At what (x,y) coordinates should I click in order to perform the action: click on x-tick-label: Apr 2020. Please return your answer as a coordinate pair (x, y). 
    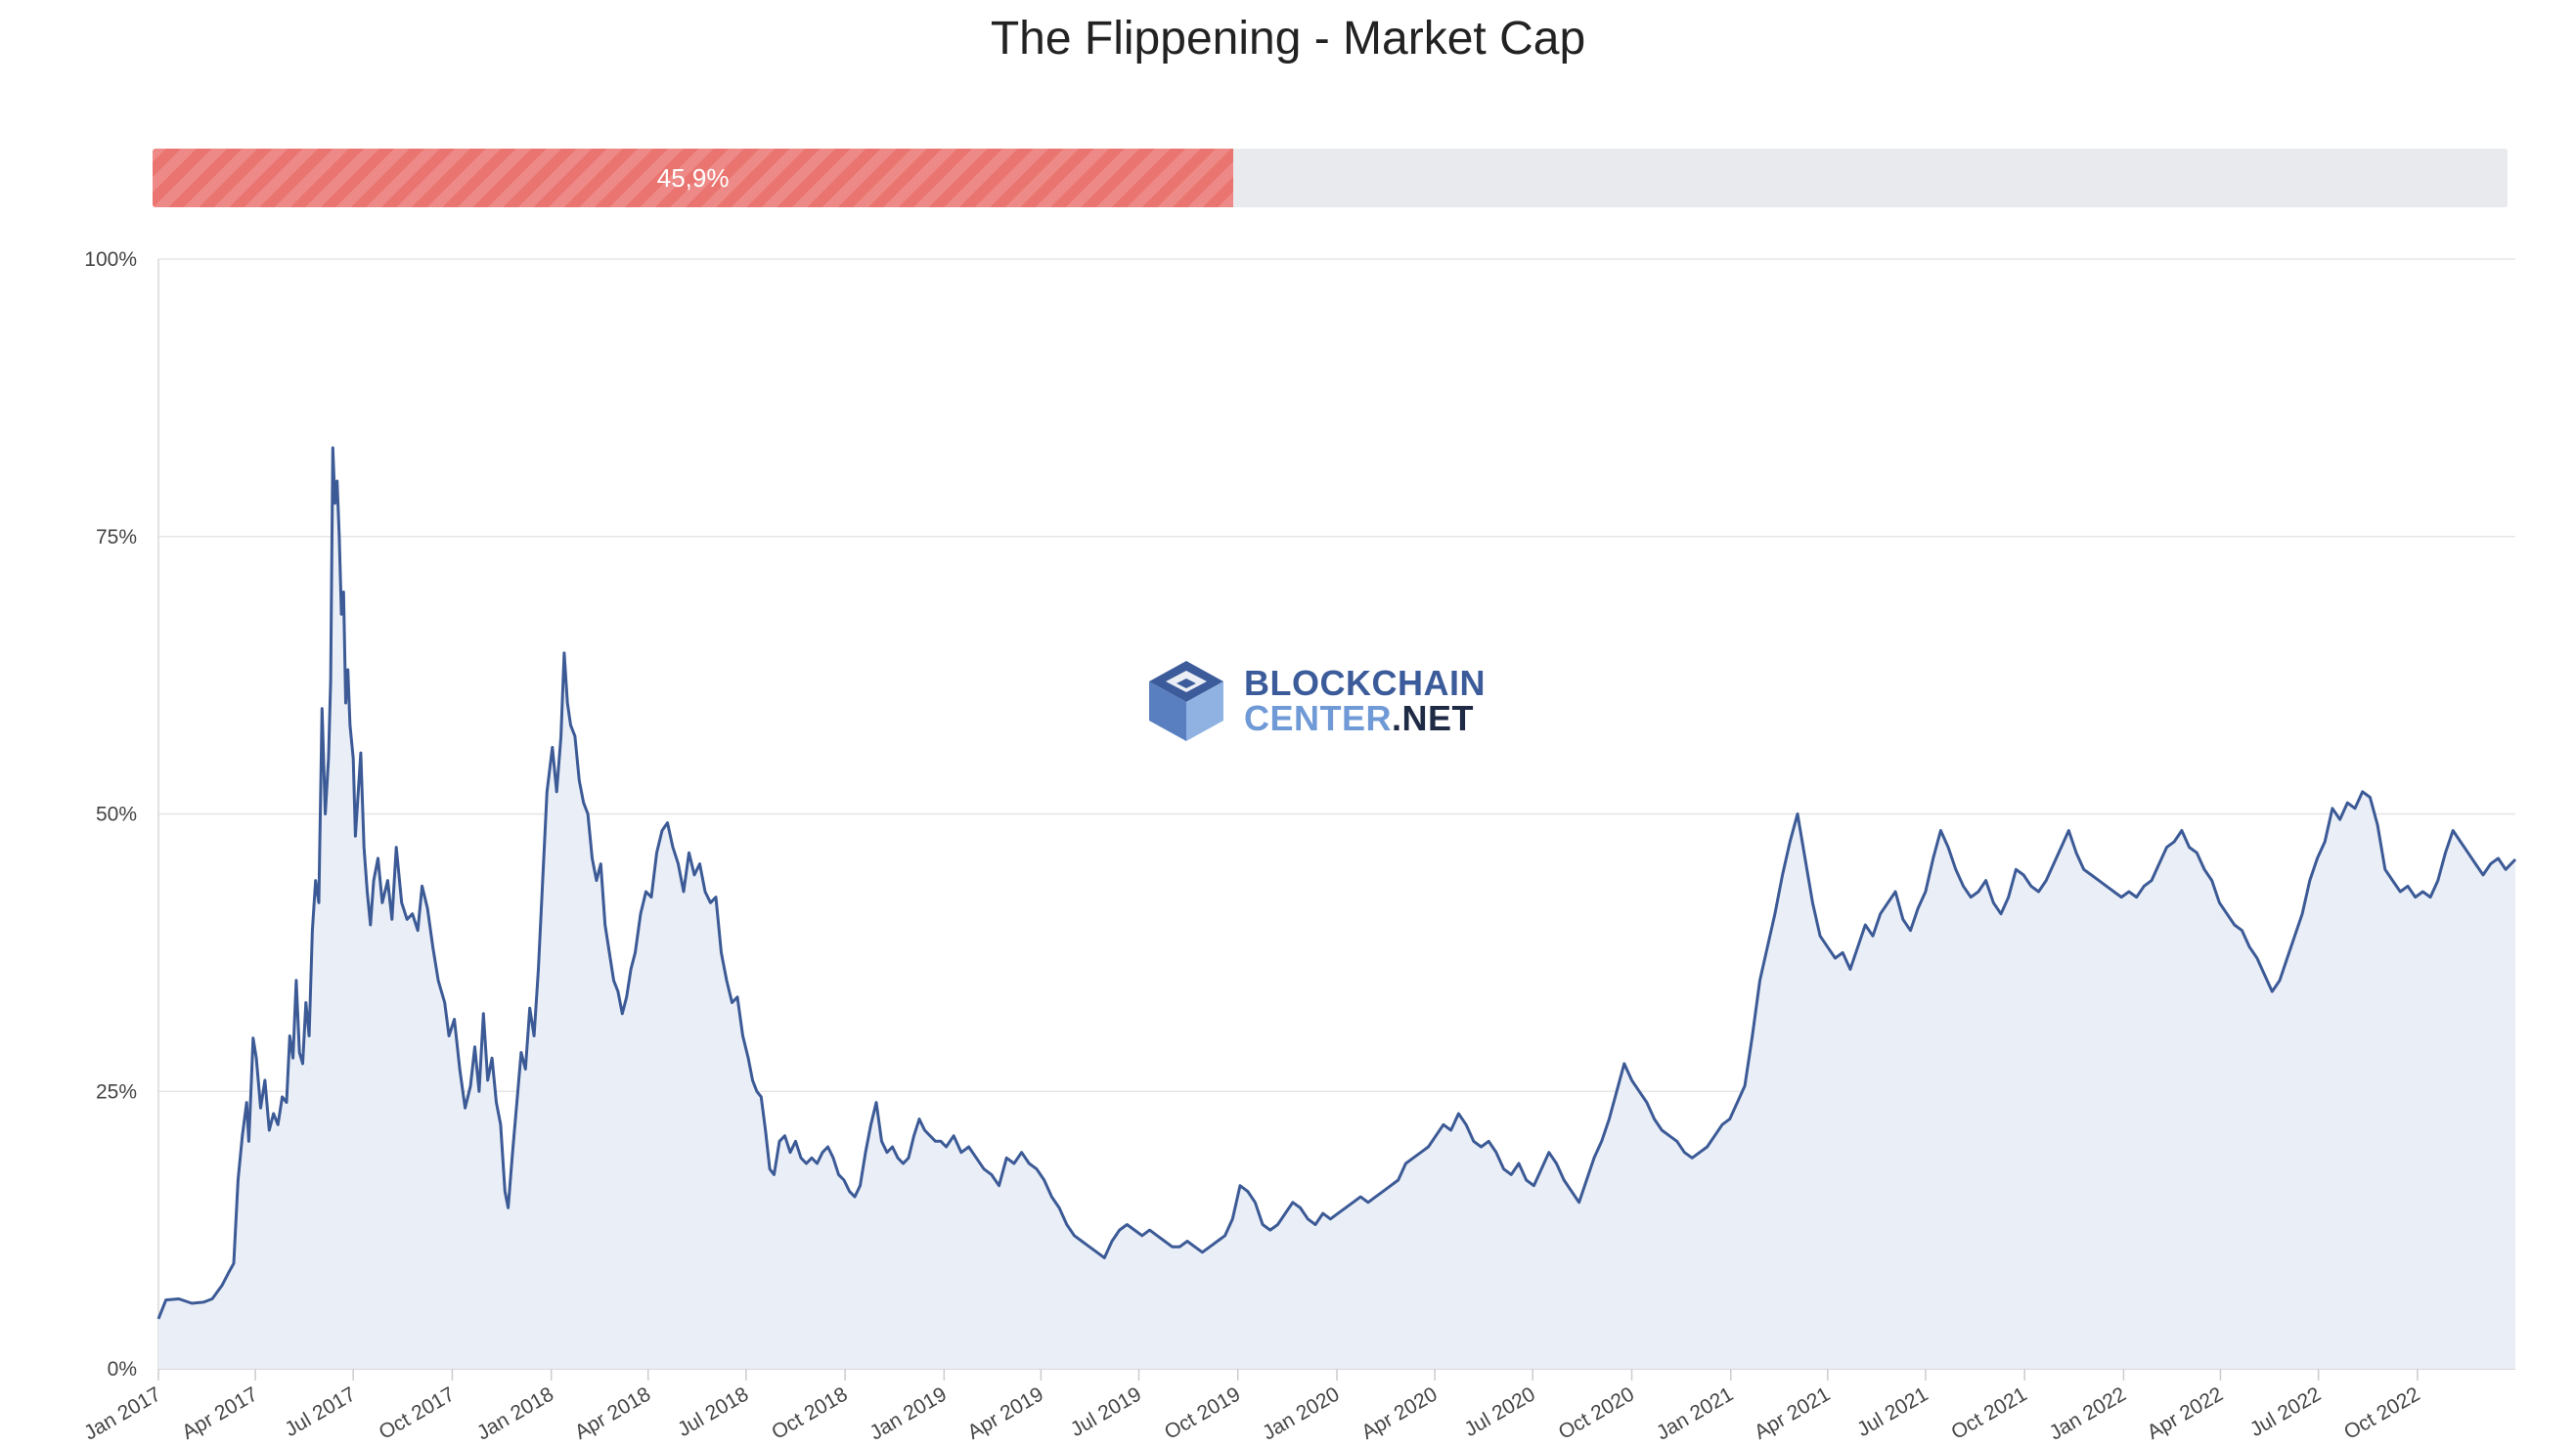
    Looking at the image, I should click on (1399, 1413).